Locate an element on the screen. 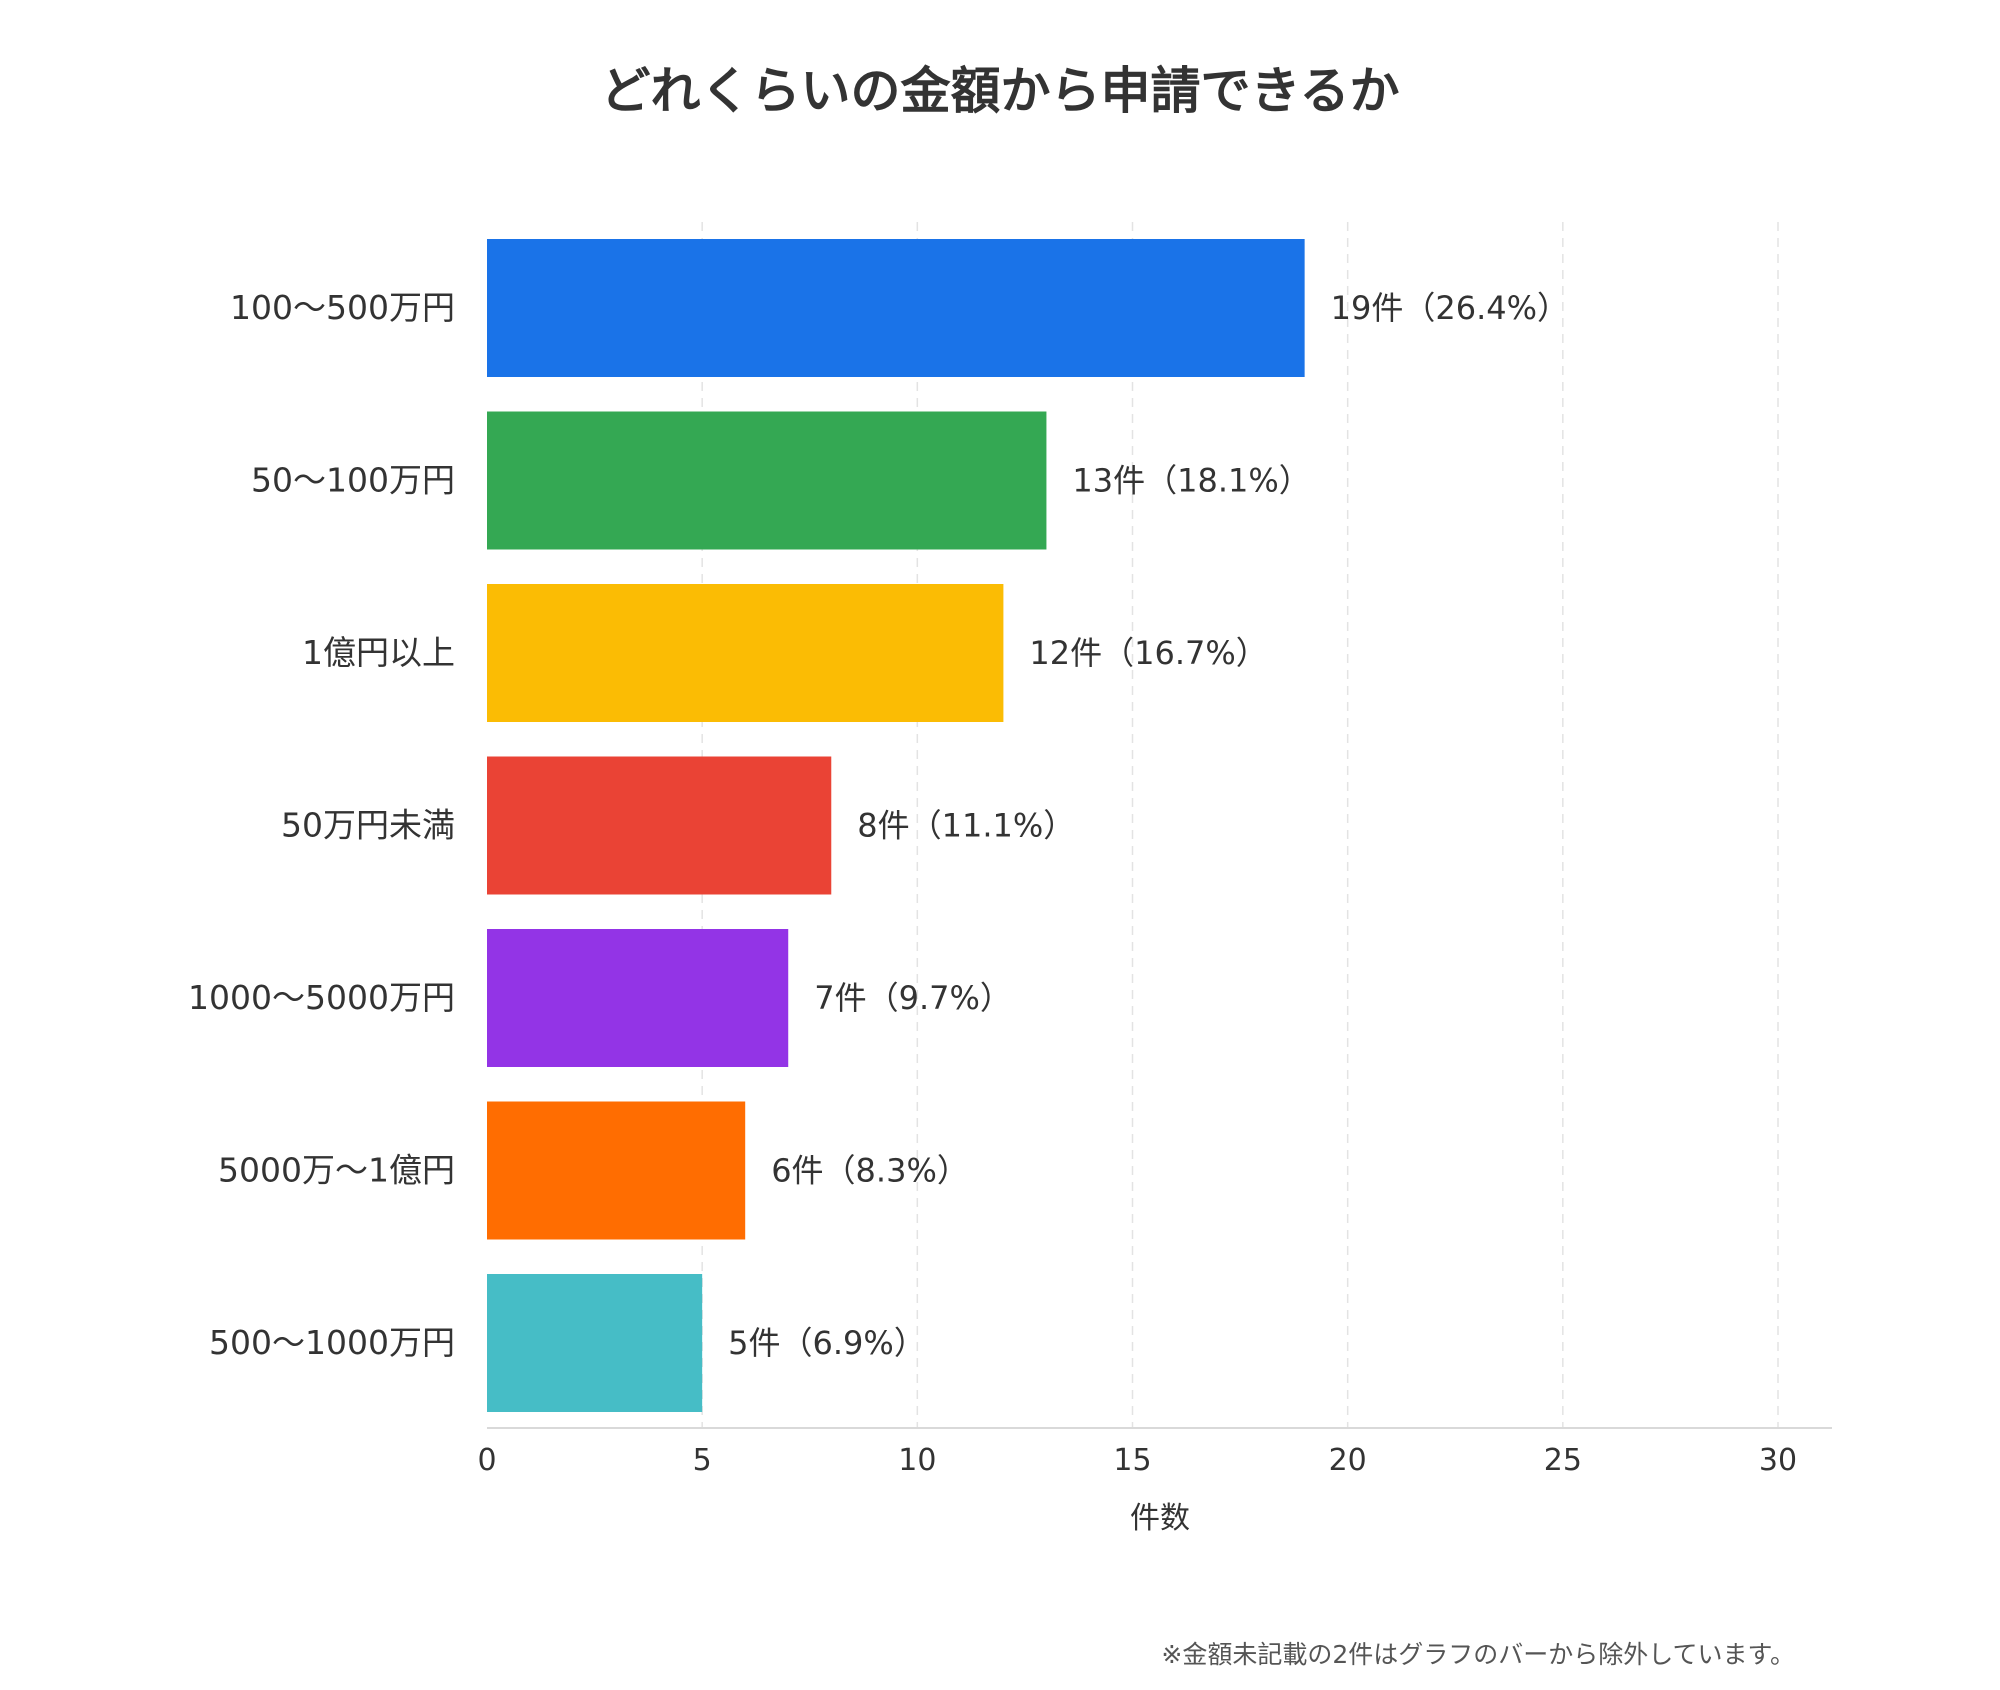  x-axis-title: 件数 is located at coordinates (1160, 1518).